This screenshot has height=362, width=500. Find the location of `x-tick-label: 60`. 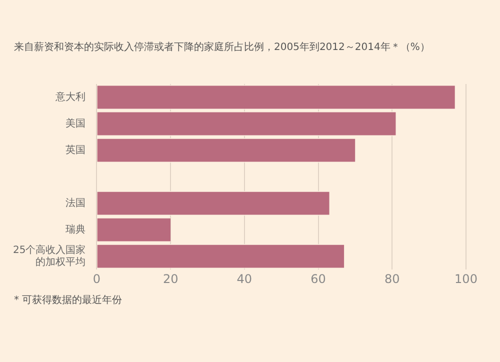

x-tick-label: 60 is located at coordinates (318, 279).